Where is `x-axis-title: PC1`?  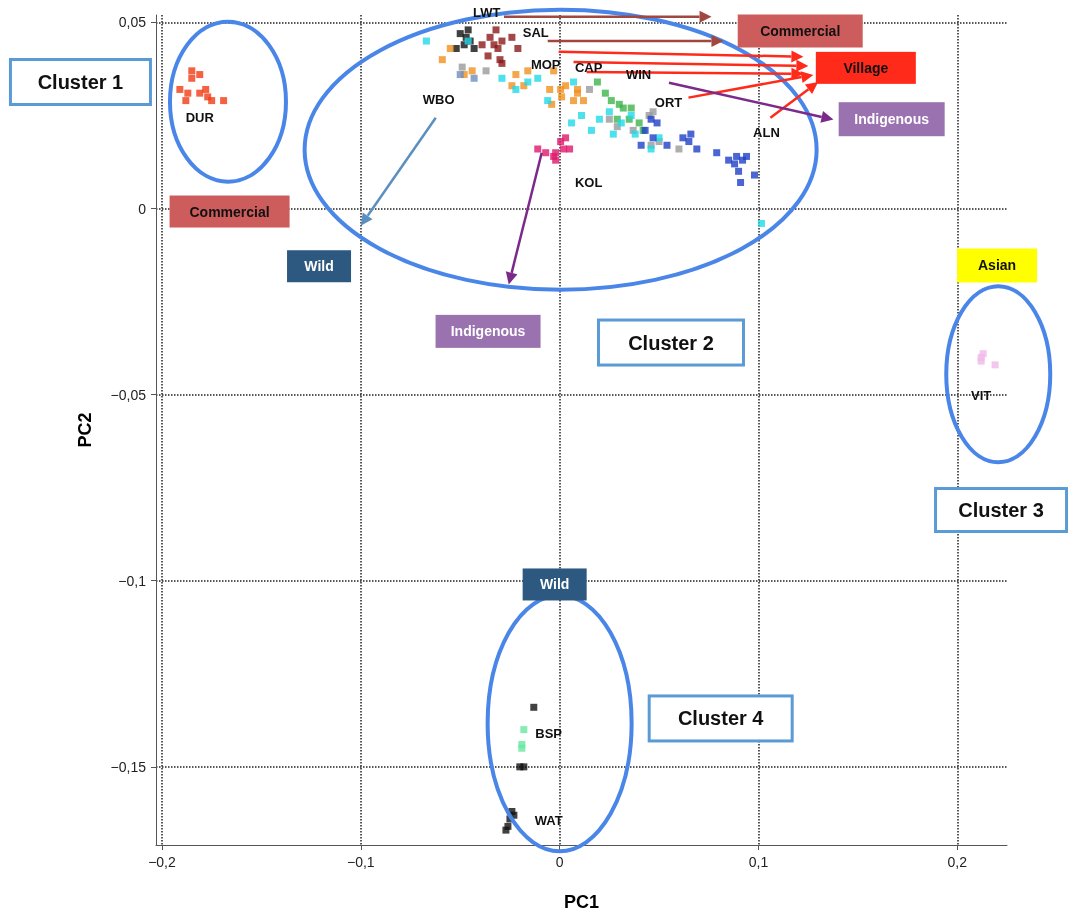
x-axis-title: PC1 is located at coordinates (581, 902).